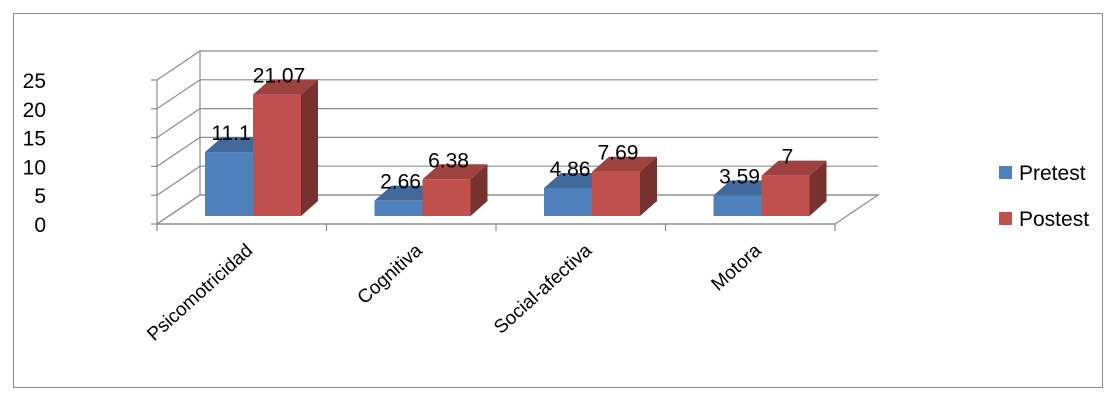 The width and height of the screenshot is (1116, 401). What do you see at coordinates (400, 182) in the screenshot?
I see `data-label: 2.66` at bounding box center [400, 182].